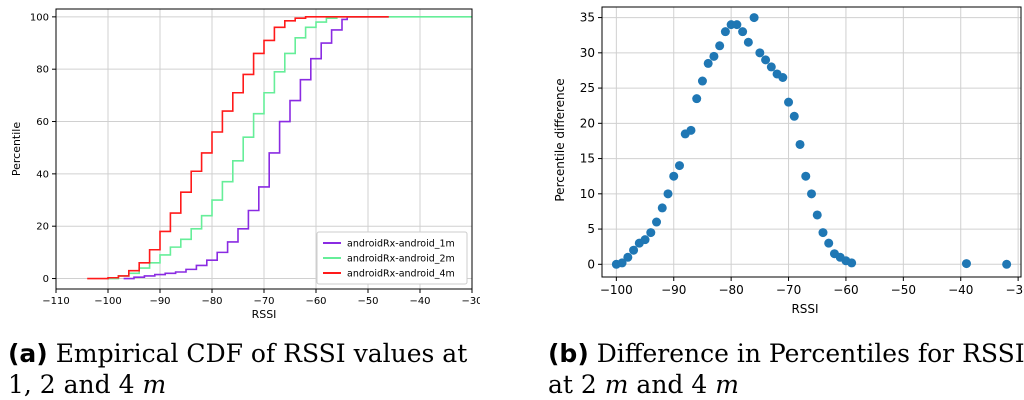 The height and width of the screenshot is (400, 1024). What do you see at coordinates (587, 159) in the screenshot?
I see `diff-tick-label-y: 15` at bounding box center [587, 159].